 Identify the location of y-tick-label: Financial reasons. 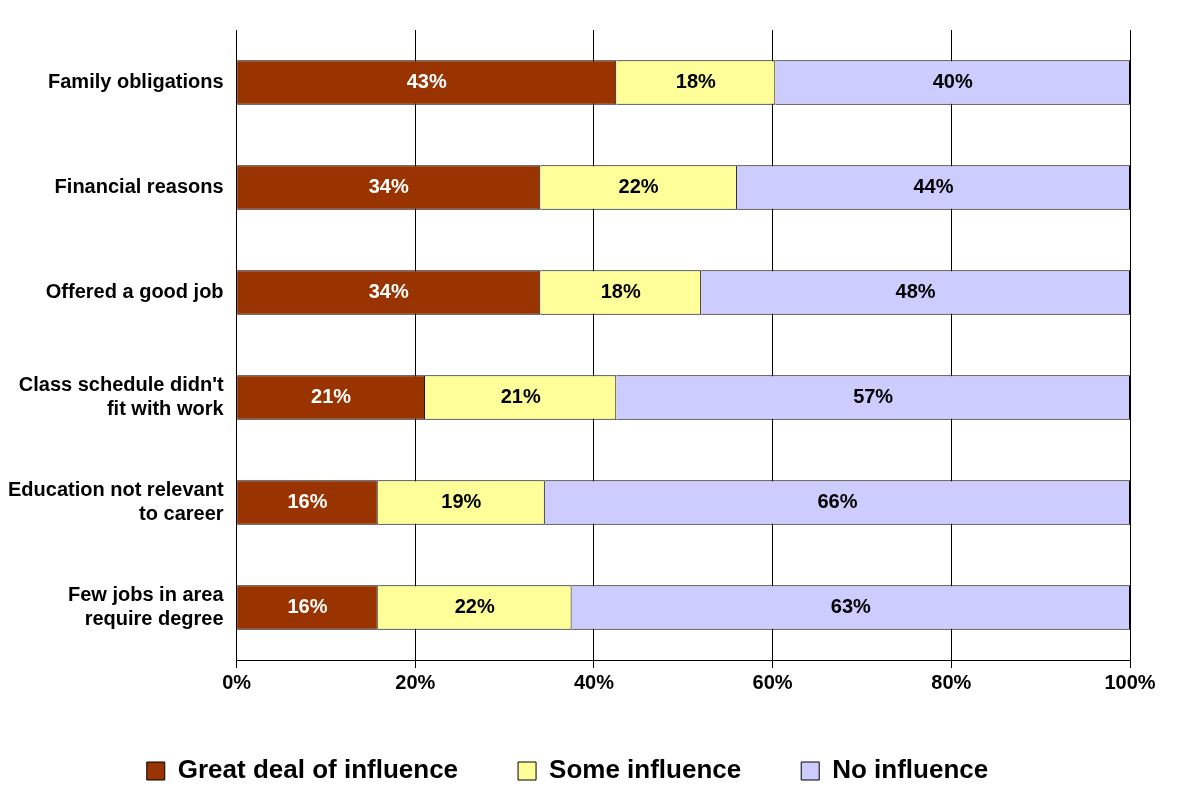
(139, 186).